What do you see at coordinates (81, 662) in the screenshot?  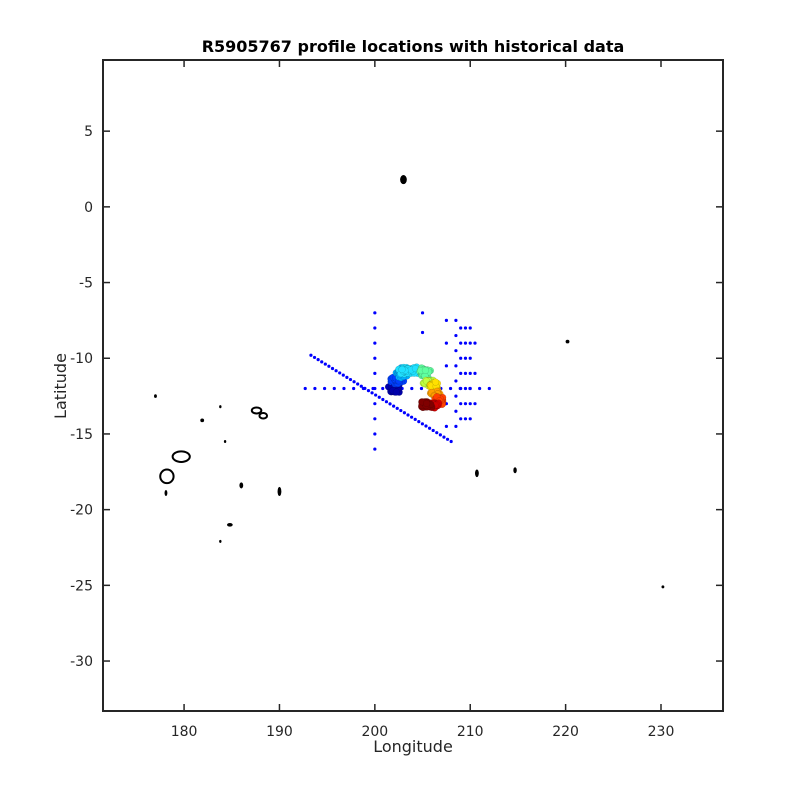 I see `y-tick-label: -30` at bounding box center [81, 662].